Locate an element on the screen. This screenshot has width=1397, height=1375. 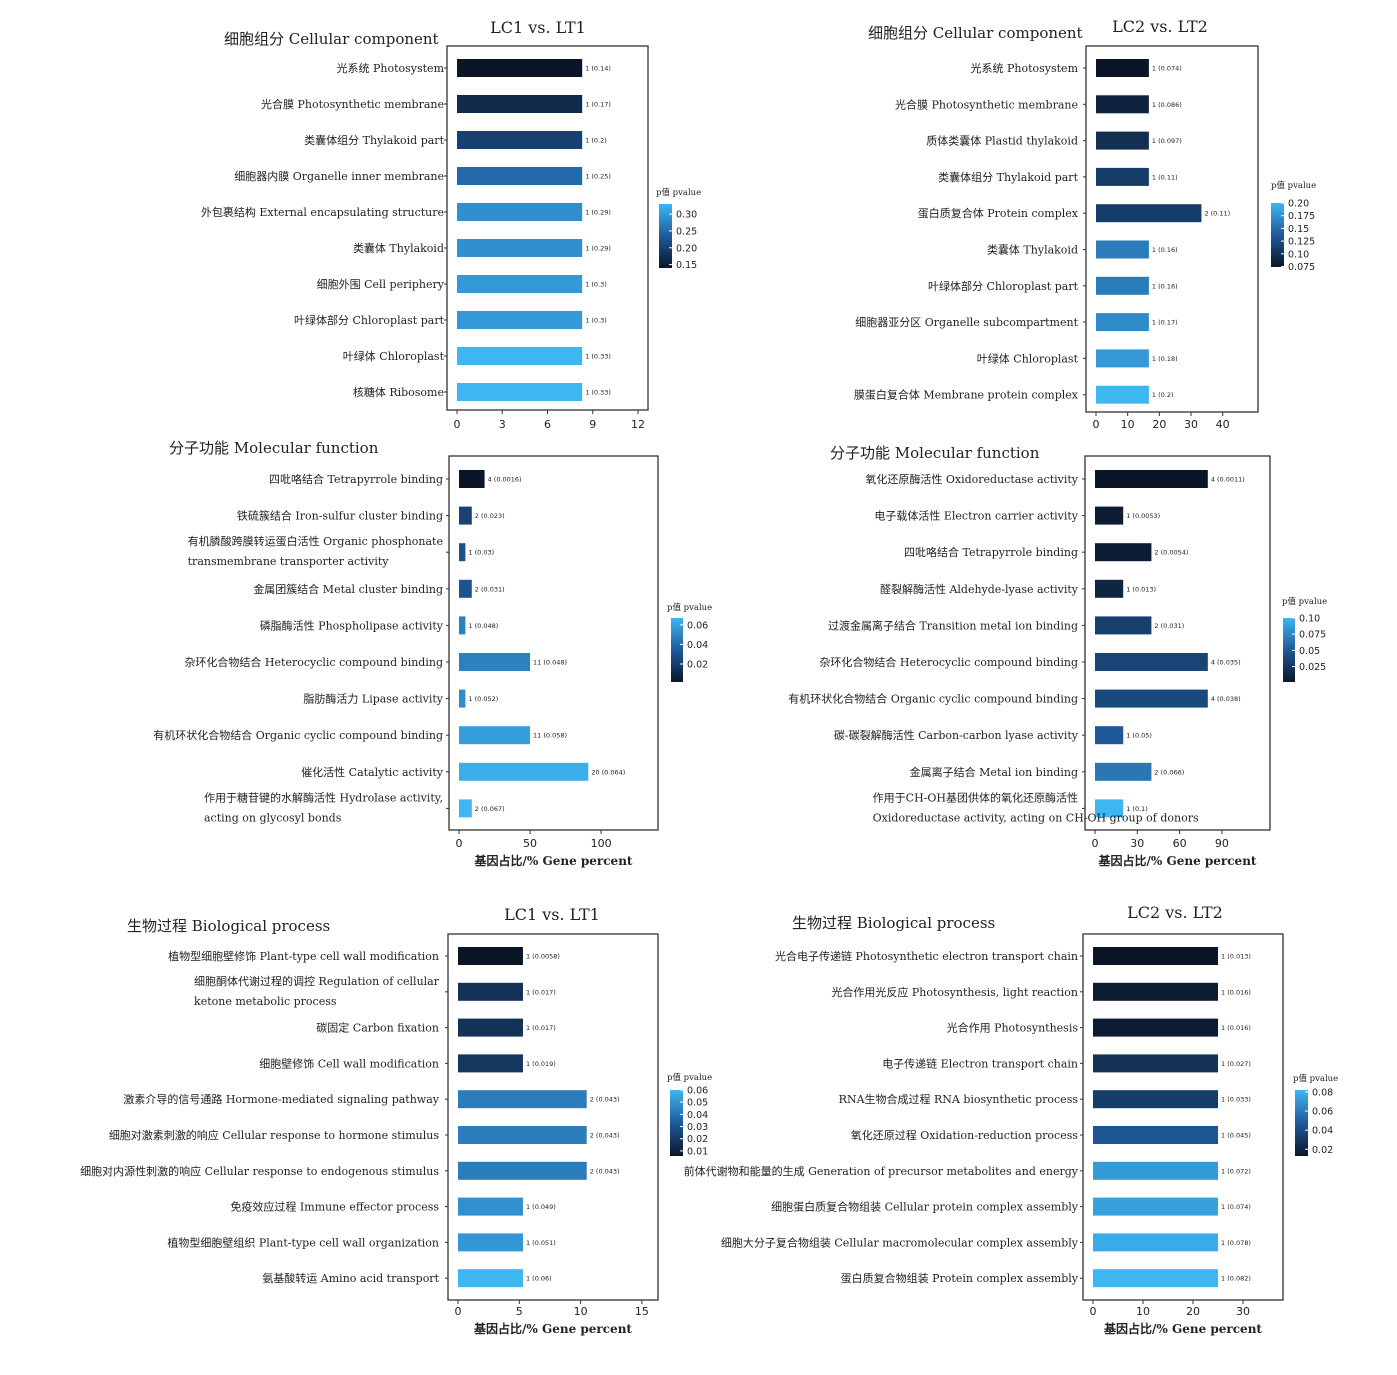
bar-value-label: 2 (0.067) is located at coordinates (490, 809).